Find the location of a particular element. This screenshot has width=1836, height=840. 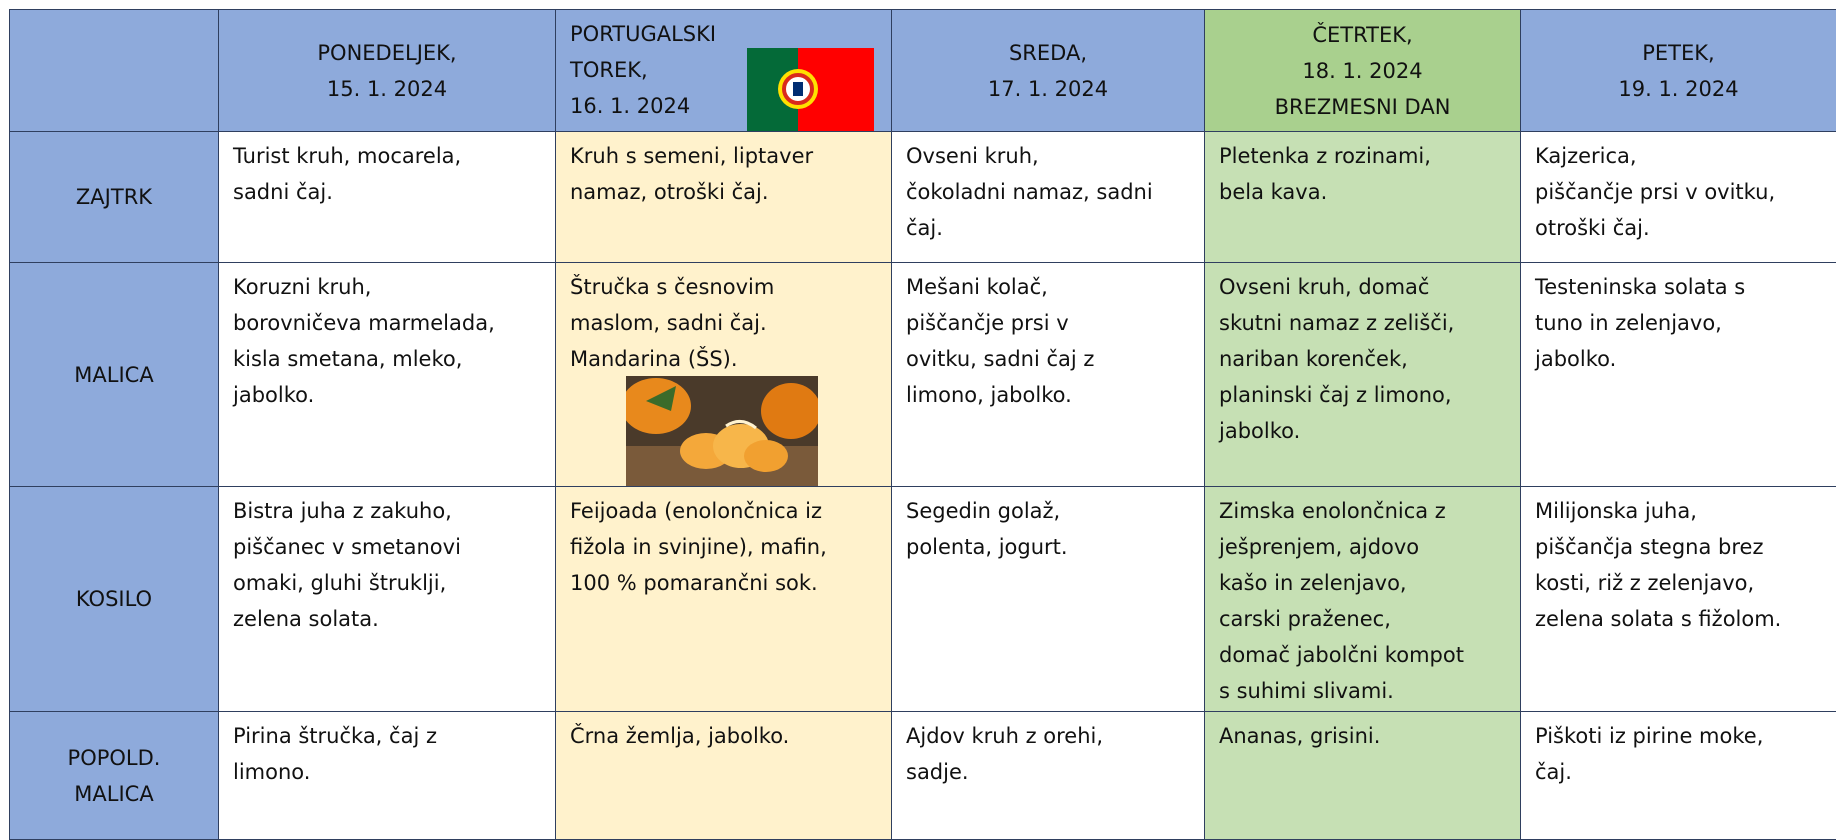

menu-cell: Pirina štručka, čaj z limono. is located at coordinates (387, 775).